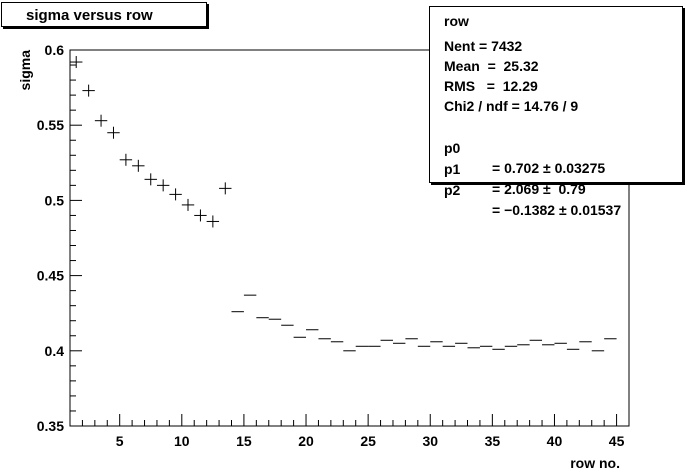 The height and width of the screenshot is (474, 696). I want to click on y-tick-label: 0.55, so click(50, 125).